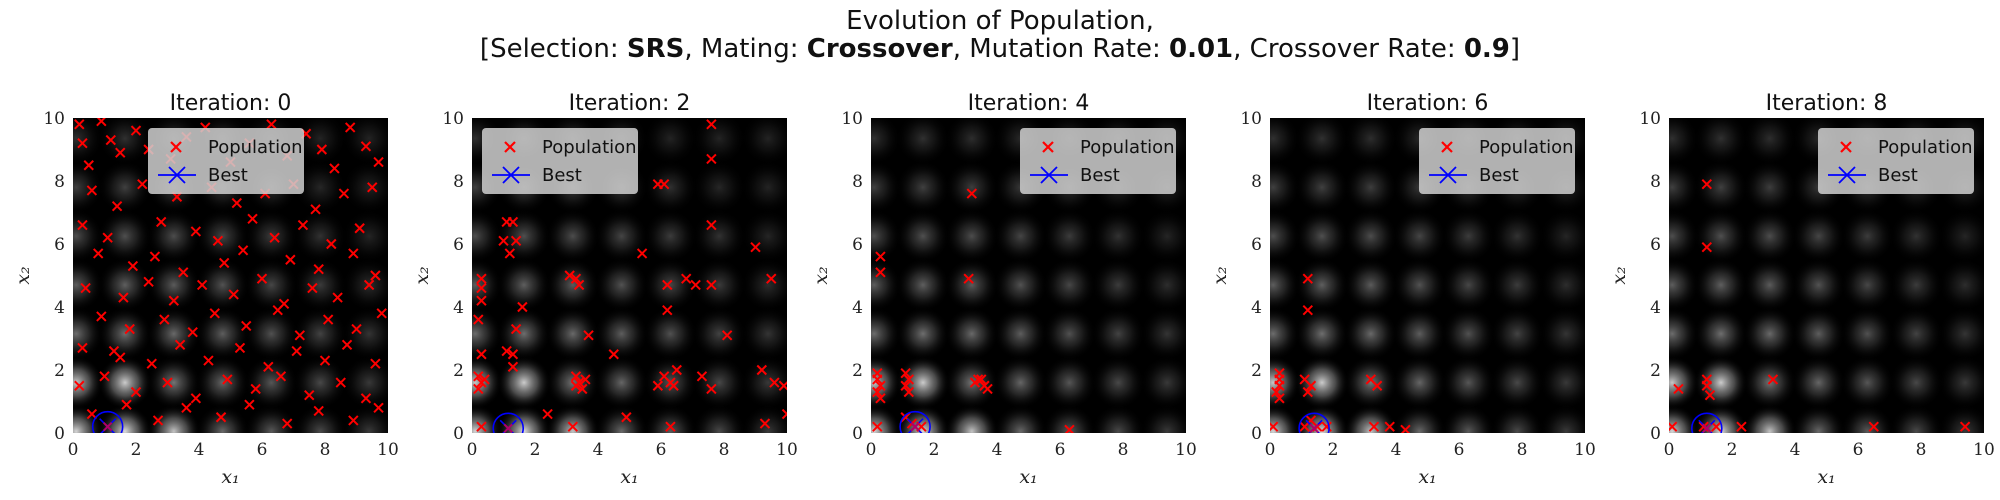 Image resolution: width=2000 pixels, height=500 pixels. Describe the element at coordinates (915, 421) in the screenshot. I see `best-point` at that location.